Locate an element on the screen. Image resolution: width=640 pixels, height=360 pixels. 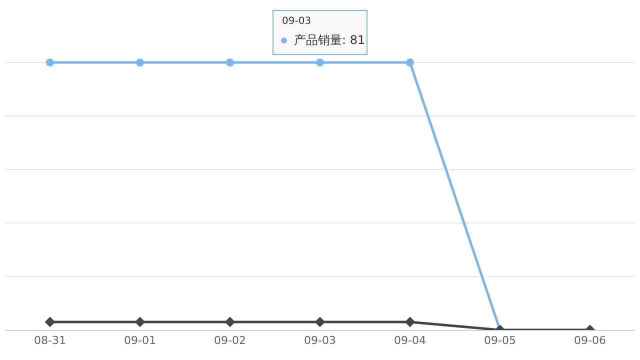
annotation: 产品销量: 81 is located at coordinates (330, 40).